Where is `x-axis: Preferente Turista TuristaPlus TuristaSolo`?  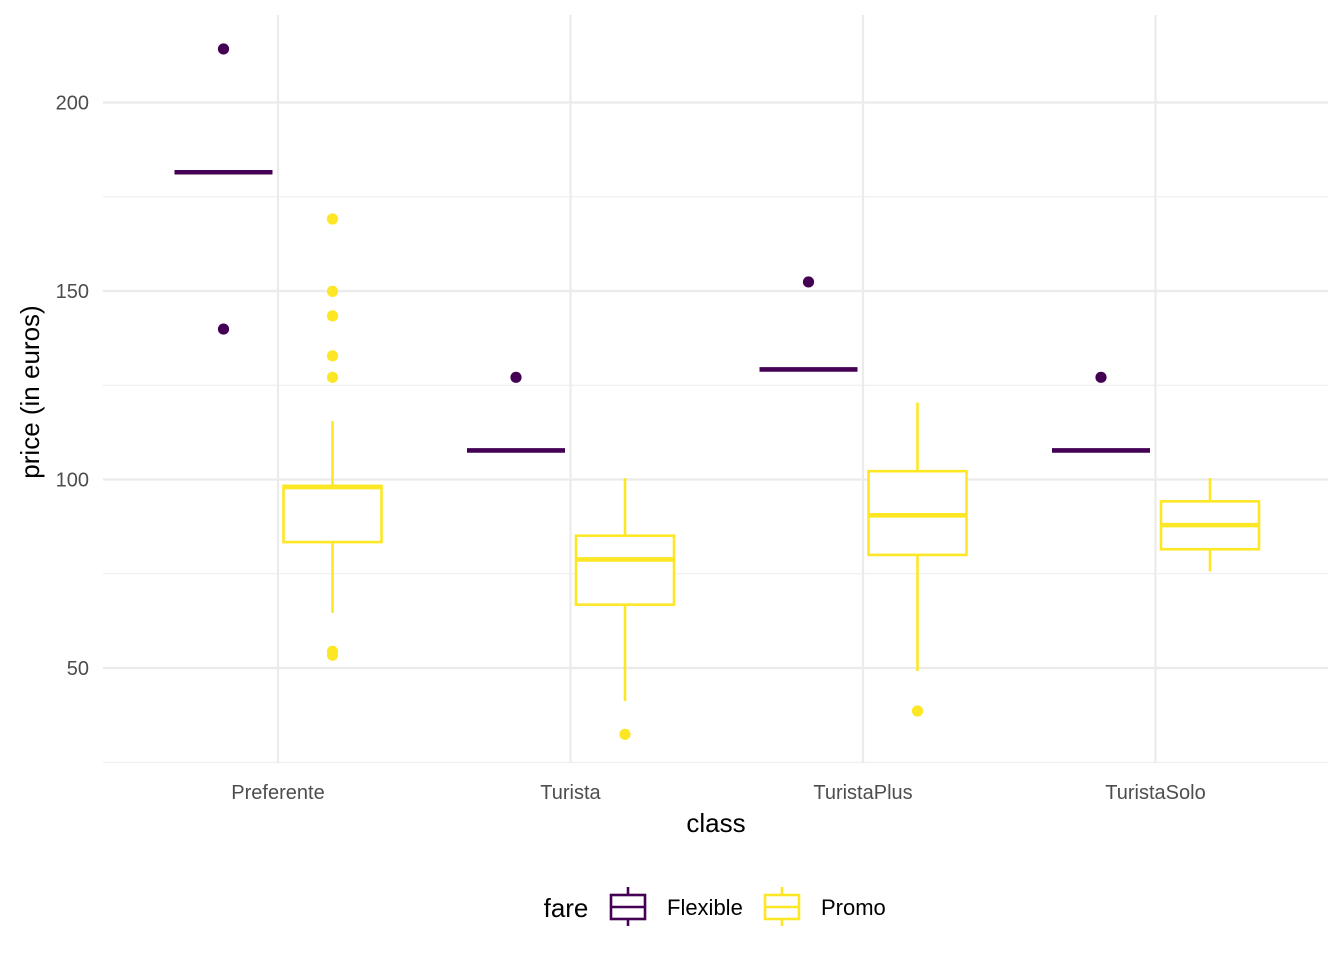 x-axis: Preferente Turista TuristaPlus TuristaSolo is located at coordinates (718, 793).